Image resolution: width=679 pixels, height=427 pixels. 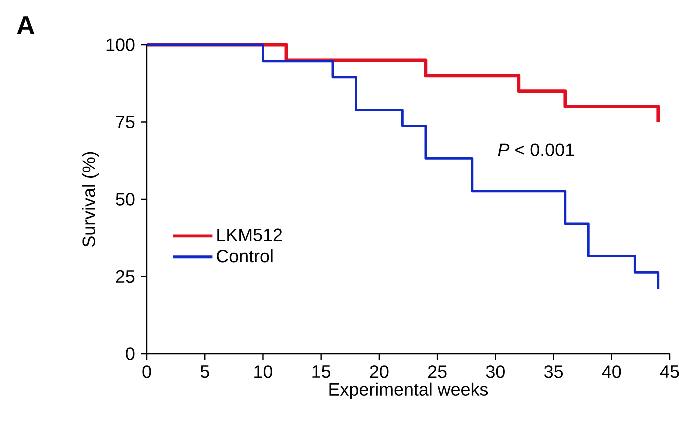 What do you see at coordinates (120, 45) in the screenshot?
I see `y-tick-label: 100` at bounding box center [120, 45].